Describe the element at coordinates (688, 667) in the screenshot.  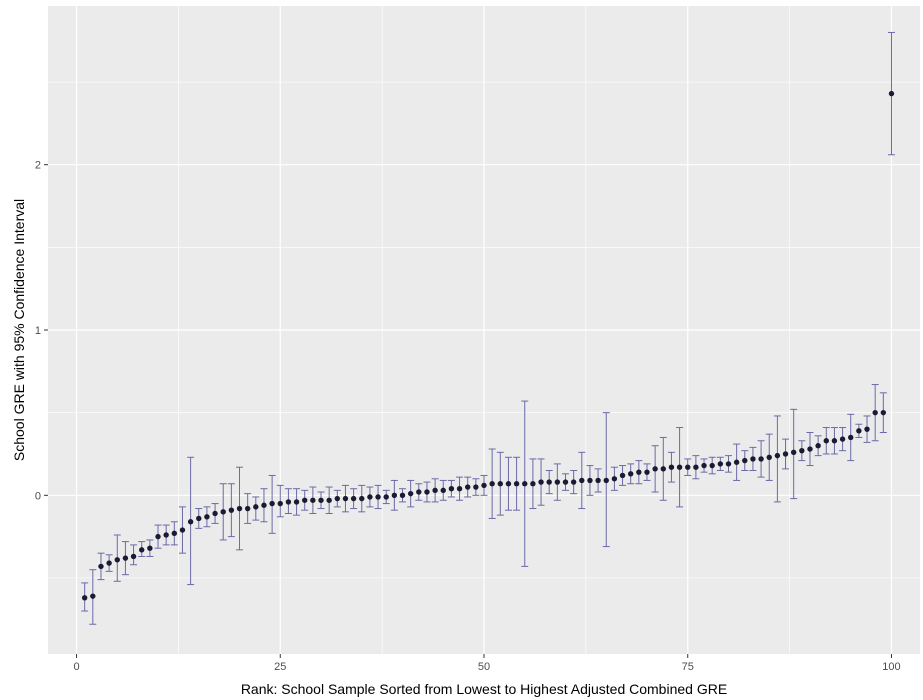
I see `x-tick-label-3: 75` at that location.